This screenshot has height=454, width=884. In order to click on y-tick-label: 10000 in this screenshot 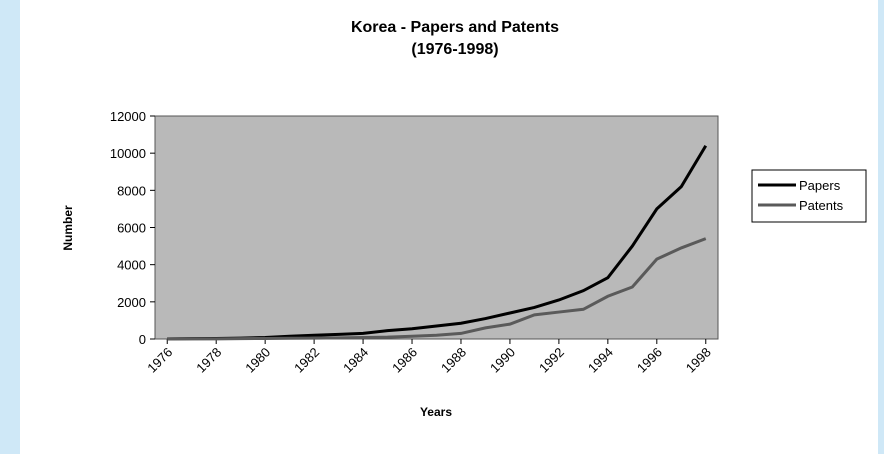, I will do `click(128, 153)`.